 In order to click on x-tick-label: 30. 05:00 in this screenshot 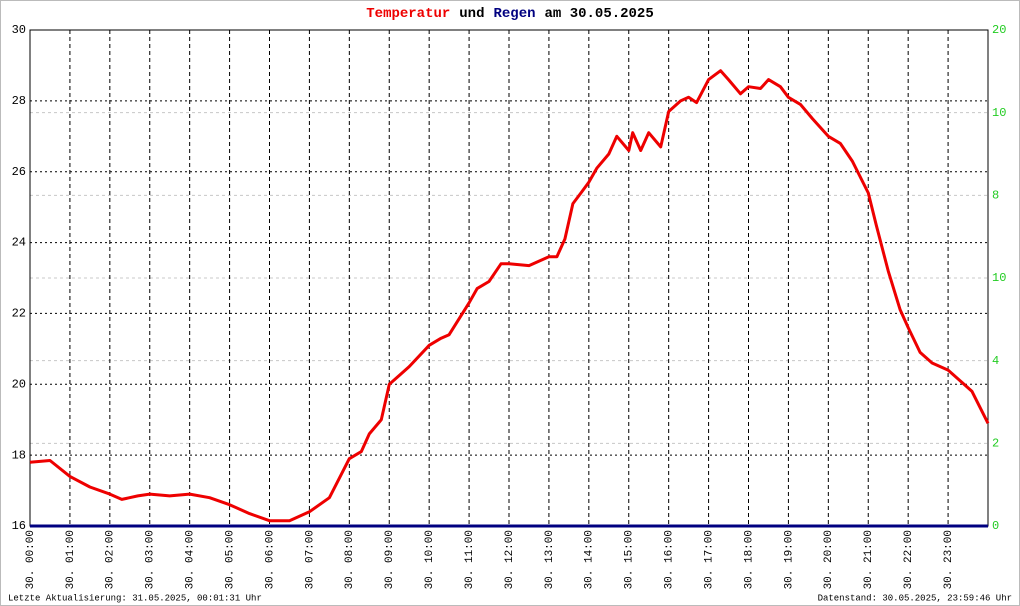, I will do `click(230, 559)`.